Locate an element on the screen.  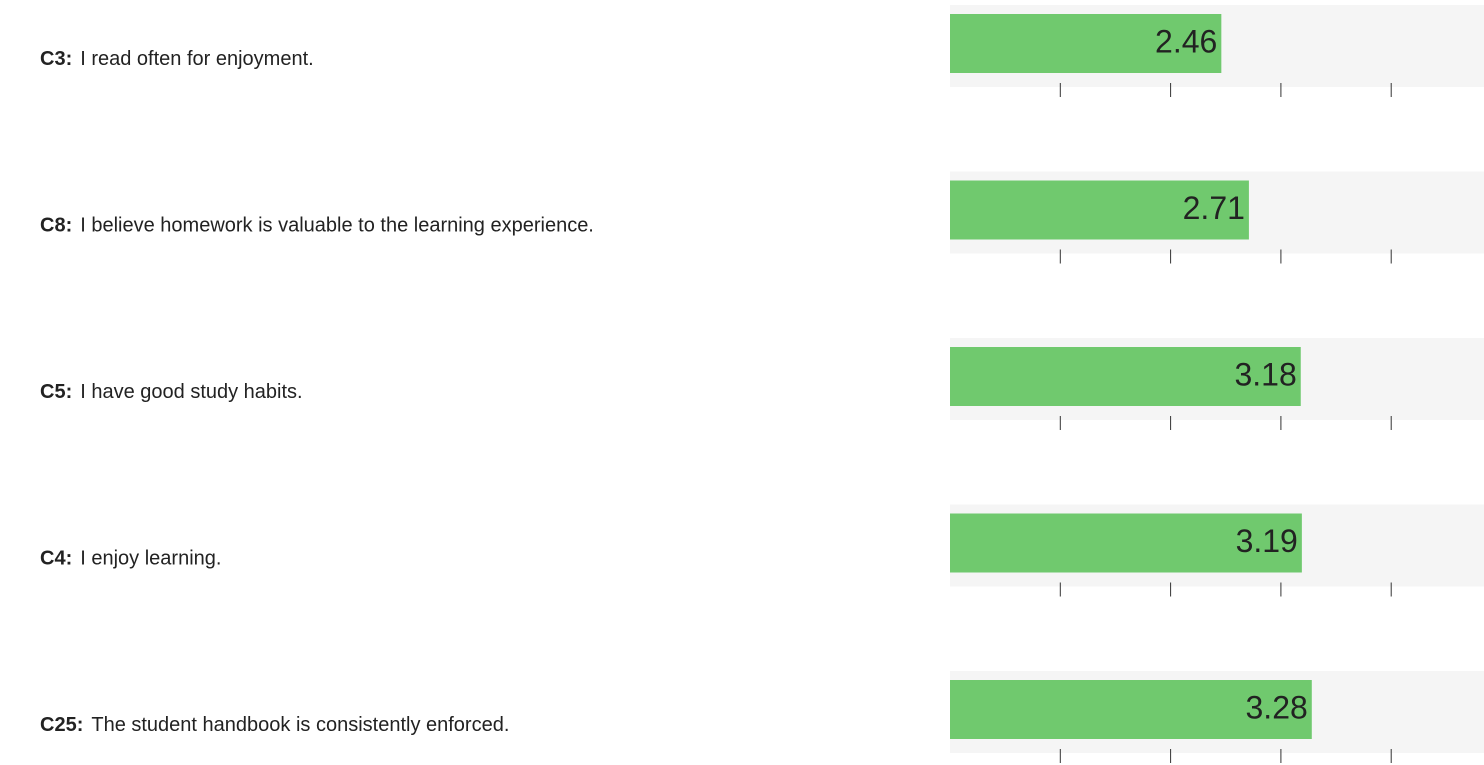
row-label: C4: I enjoy learning. is located at coordinates (130, 559).